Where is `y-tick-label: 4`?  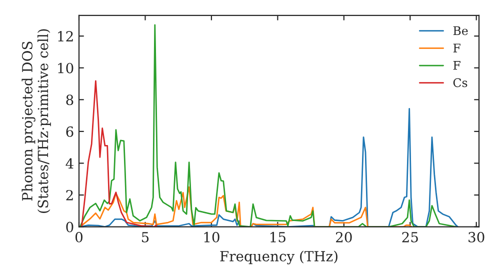 y-tick-label: 4 is located at coordinates (70, 163).